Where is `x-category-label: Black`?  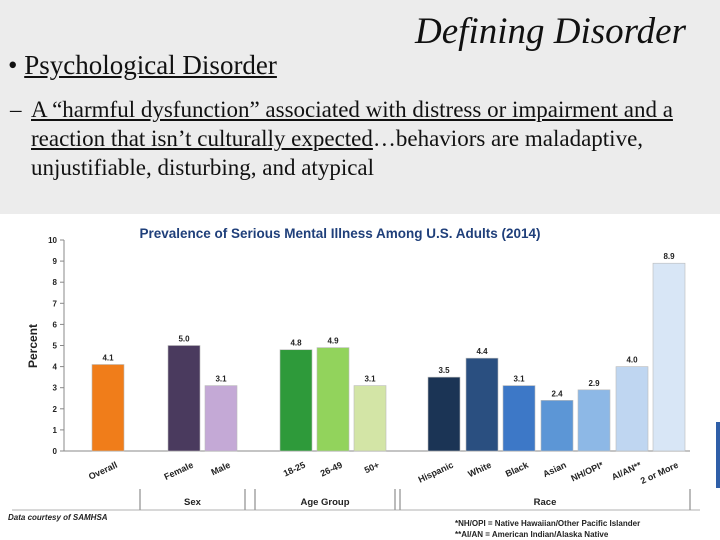 x-category-label: Black is located at coordinates (517, 469).